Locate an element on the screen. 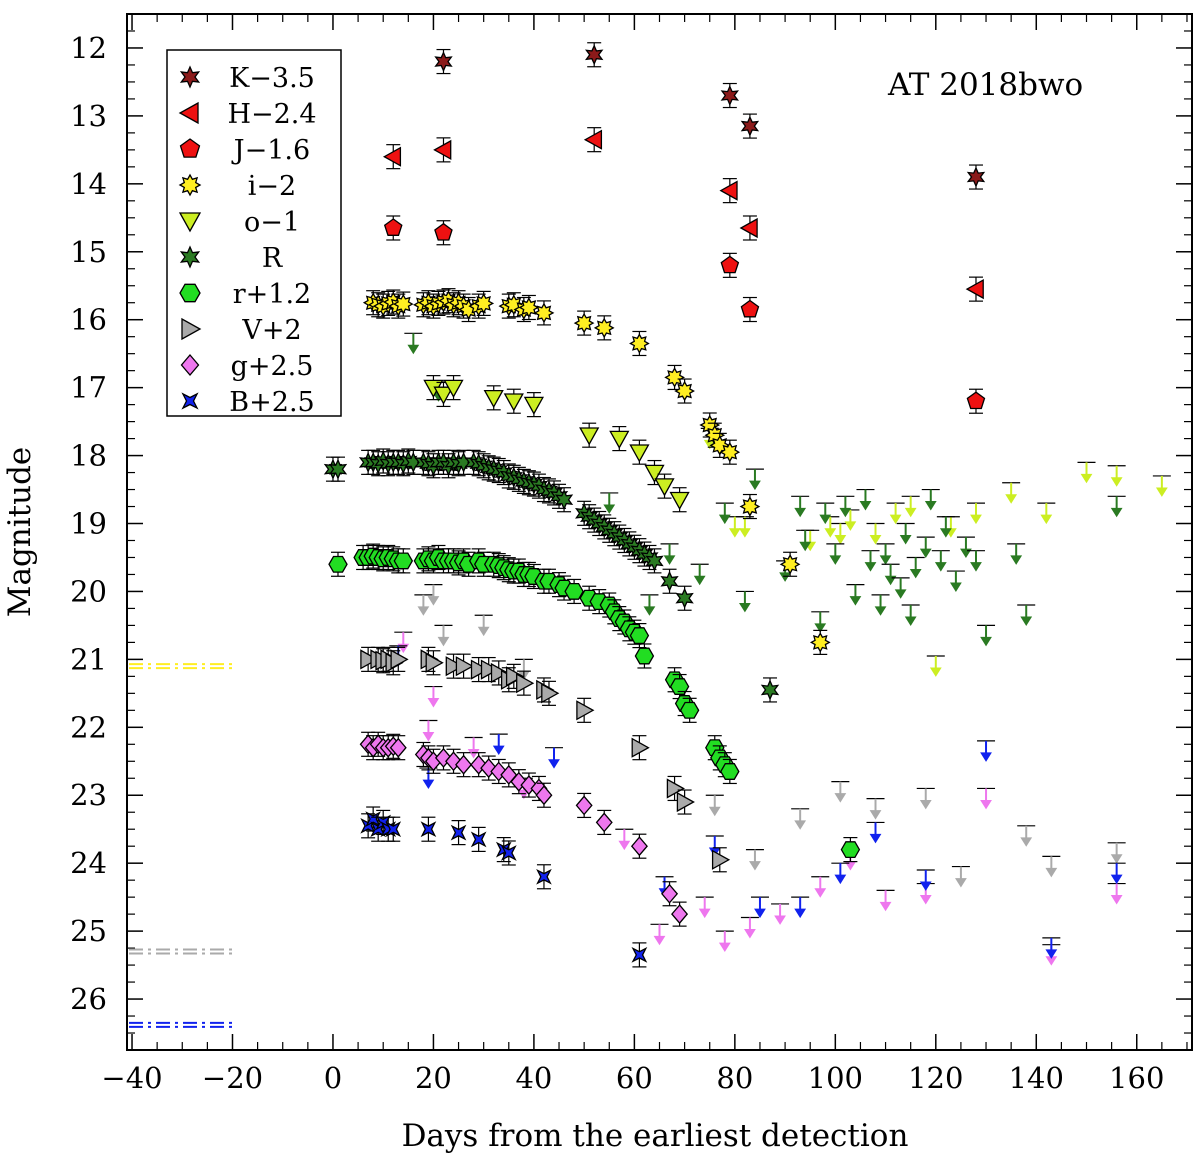  x-tick-label: 80 is located at coordinates (734, 1078).